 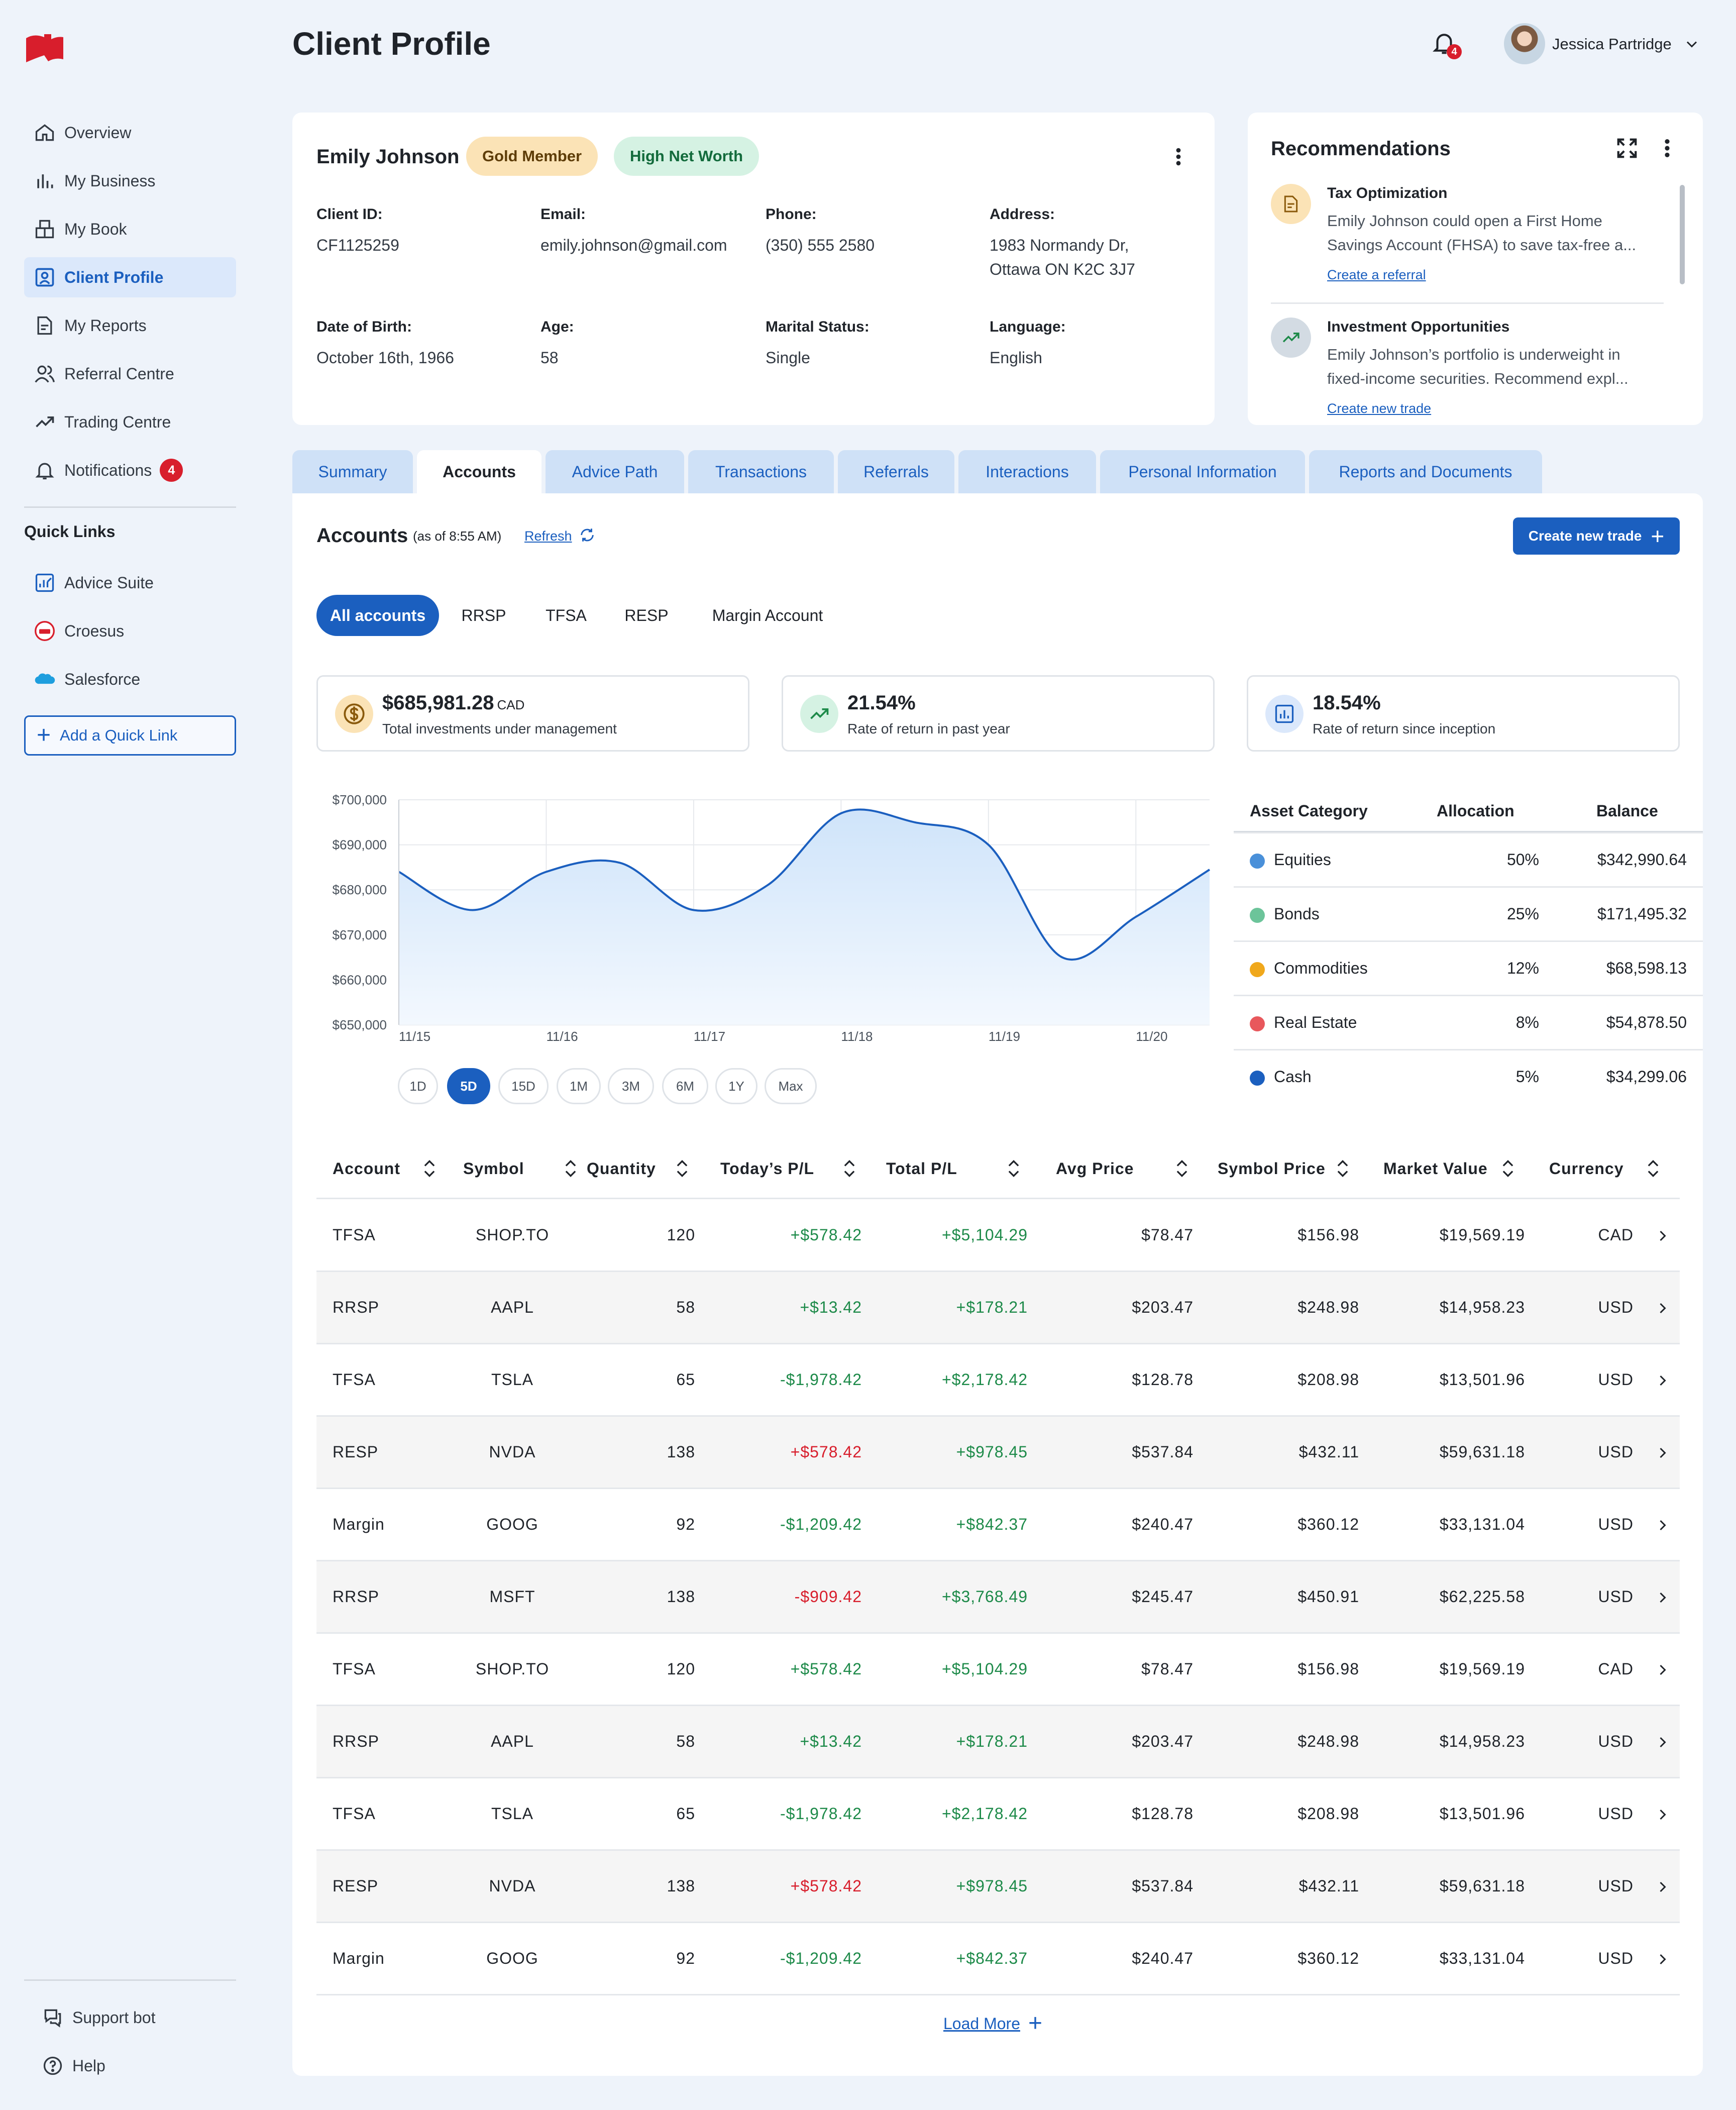 I want to click on tab-advice-path: Advice Path, so click(x=615, y=471).